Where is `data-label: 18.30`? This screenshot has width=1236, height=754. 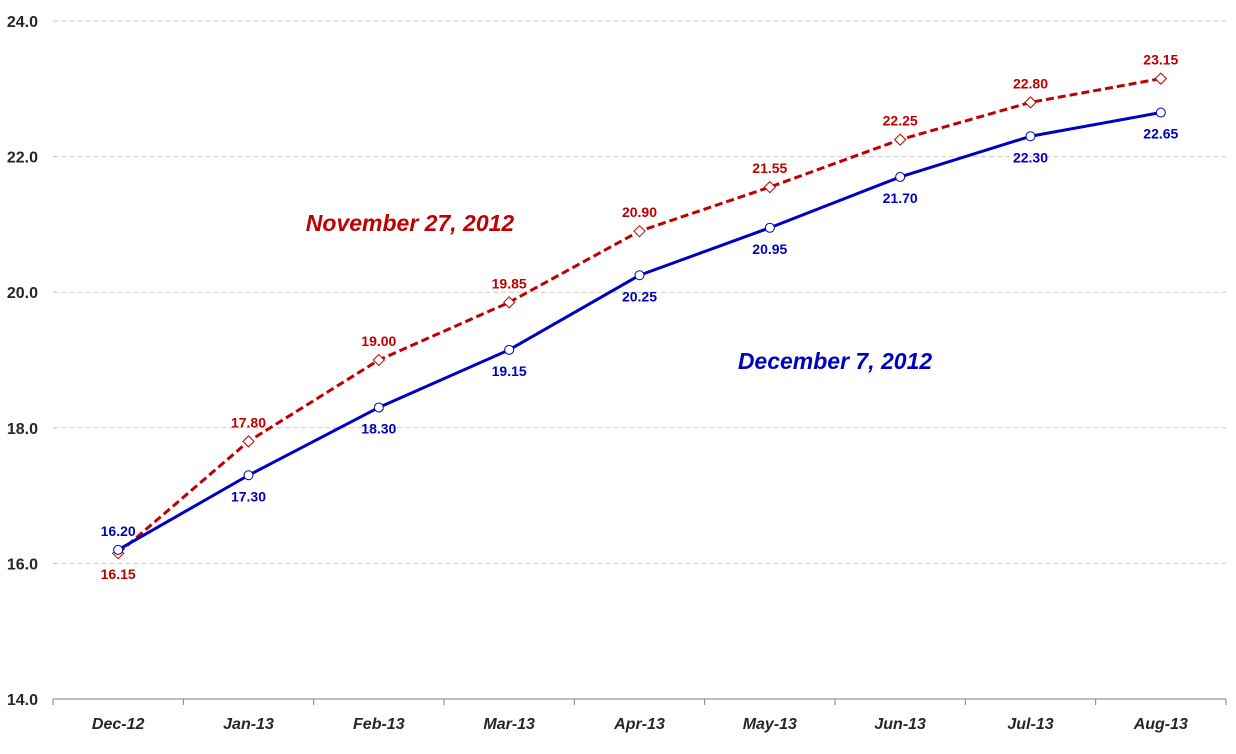
data-label: 18.30 is located at coordinates (378, 428).